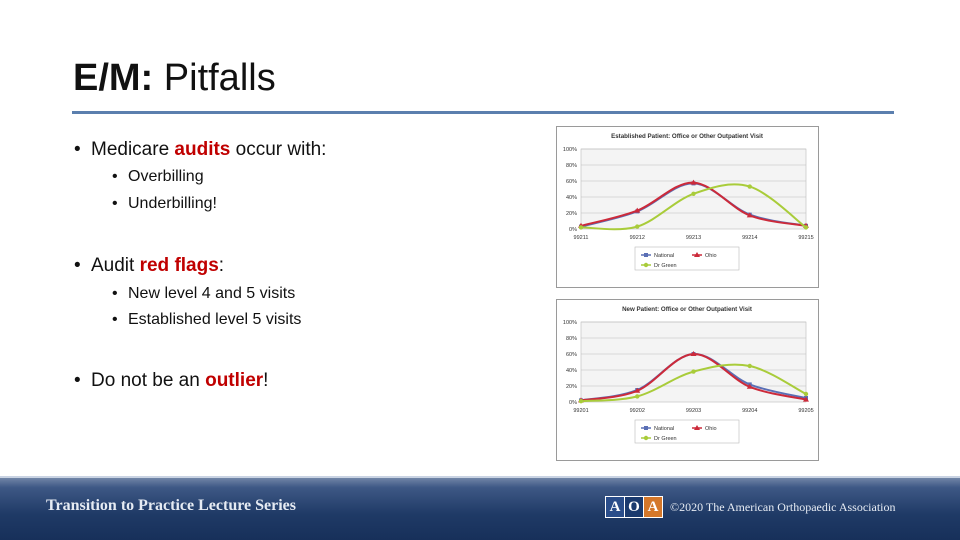 The width and height of the screenshot is (960, 540). I want to click on sub-bullet-new-level: New level 4 and 5 visits, so click(203, 294).